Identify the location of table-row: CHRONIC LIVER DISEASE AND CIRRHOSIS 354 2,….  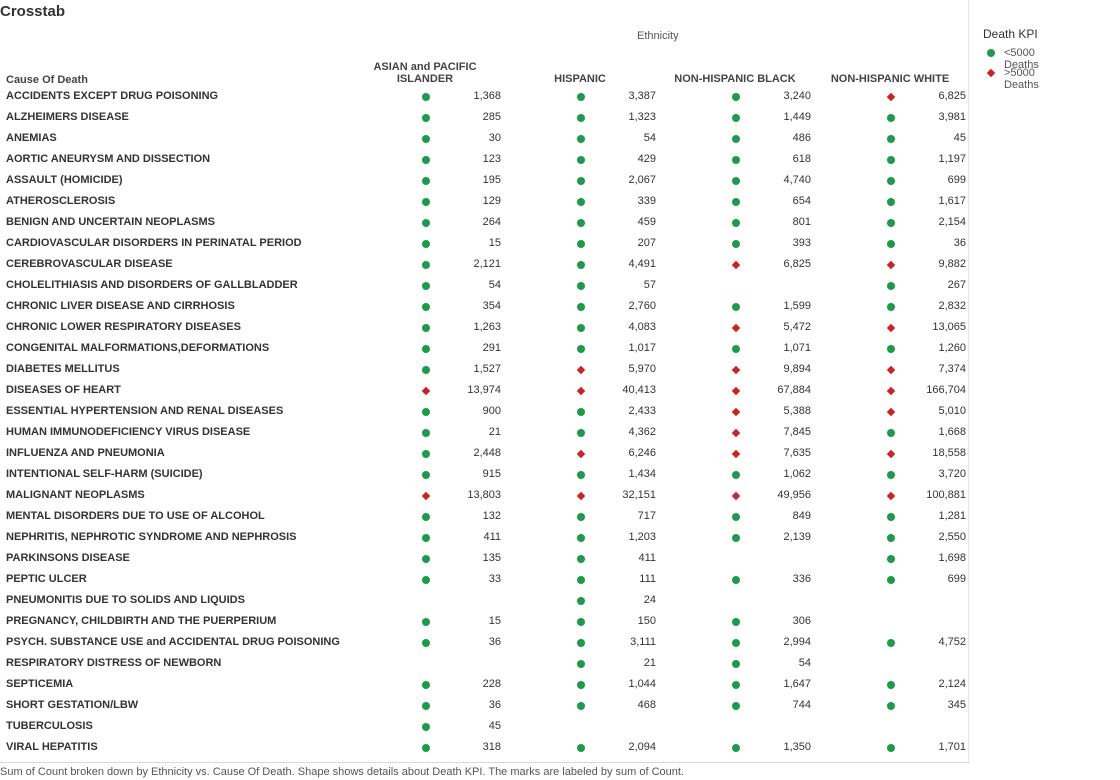
(485, 305).